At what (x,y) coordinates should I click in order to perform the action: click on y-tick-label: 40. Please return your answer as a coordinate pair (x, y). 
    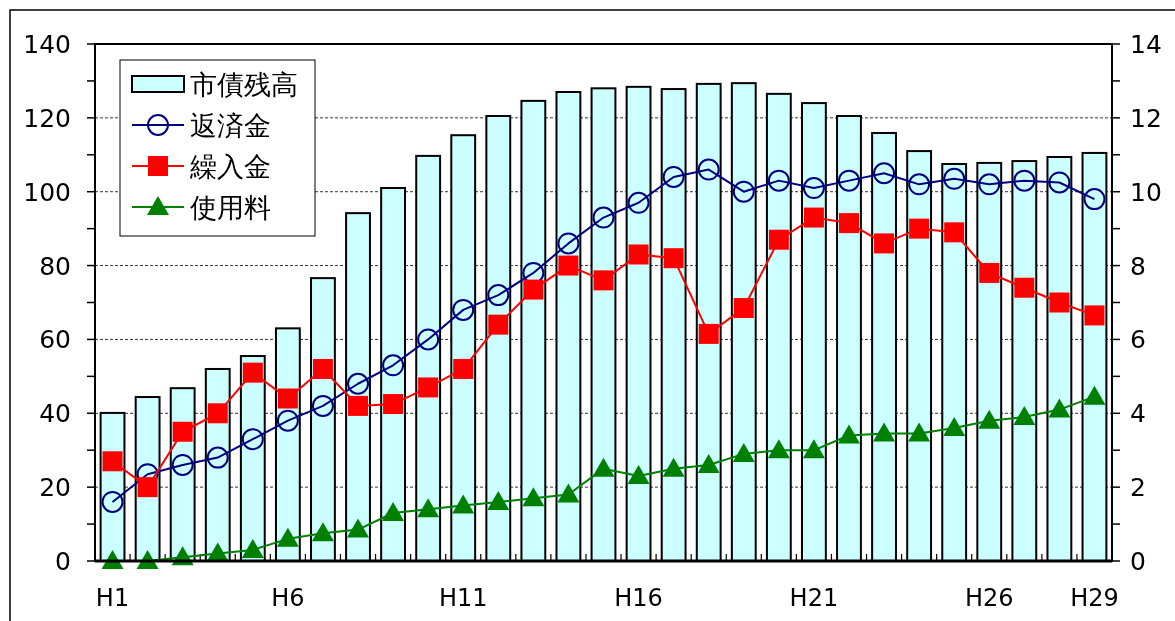
    Looking at the image, I should click on (55, 414).